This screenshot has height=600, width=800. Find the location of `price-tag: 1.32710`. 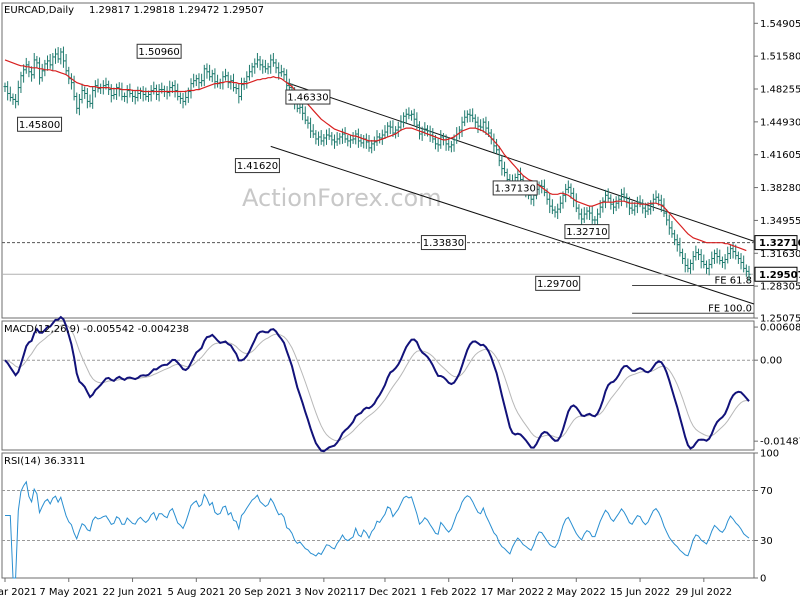

price-tag: 1.32710 is located at coordinates (779, 243).